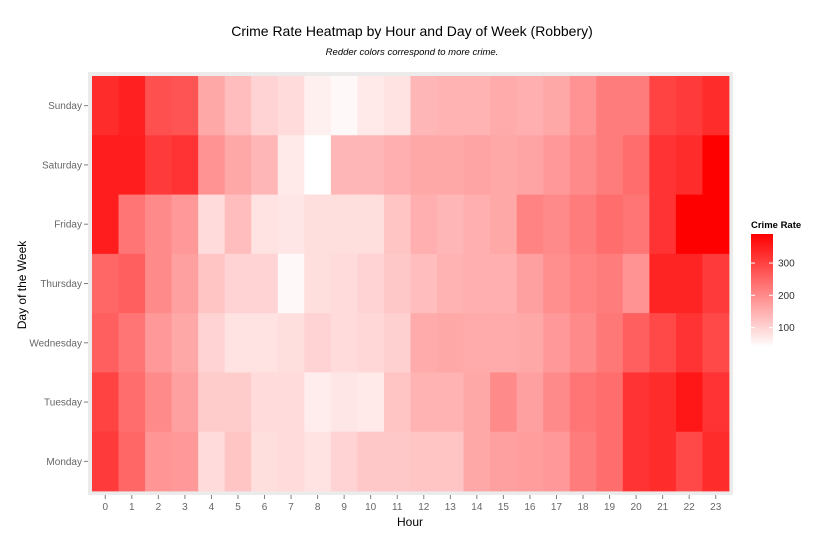  Describe the element at coordinates (55, 343) in the screenshot. I see `y-tick-label: Wednesday` at that location.